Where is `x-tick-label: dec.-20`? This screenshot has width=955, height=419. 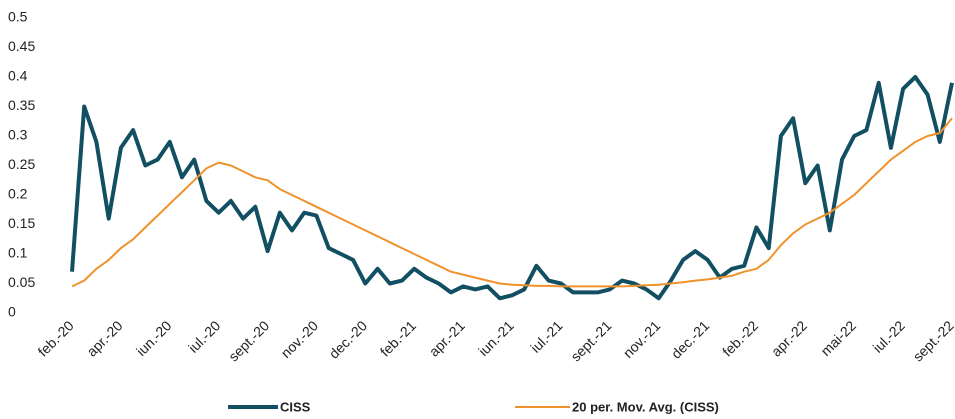
x-tick-label: dec.-20 is located at coordinates (348, 339).